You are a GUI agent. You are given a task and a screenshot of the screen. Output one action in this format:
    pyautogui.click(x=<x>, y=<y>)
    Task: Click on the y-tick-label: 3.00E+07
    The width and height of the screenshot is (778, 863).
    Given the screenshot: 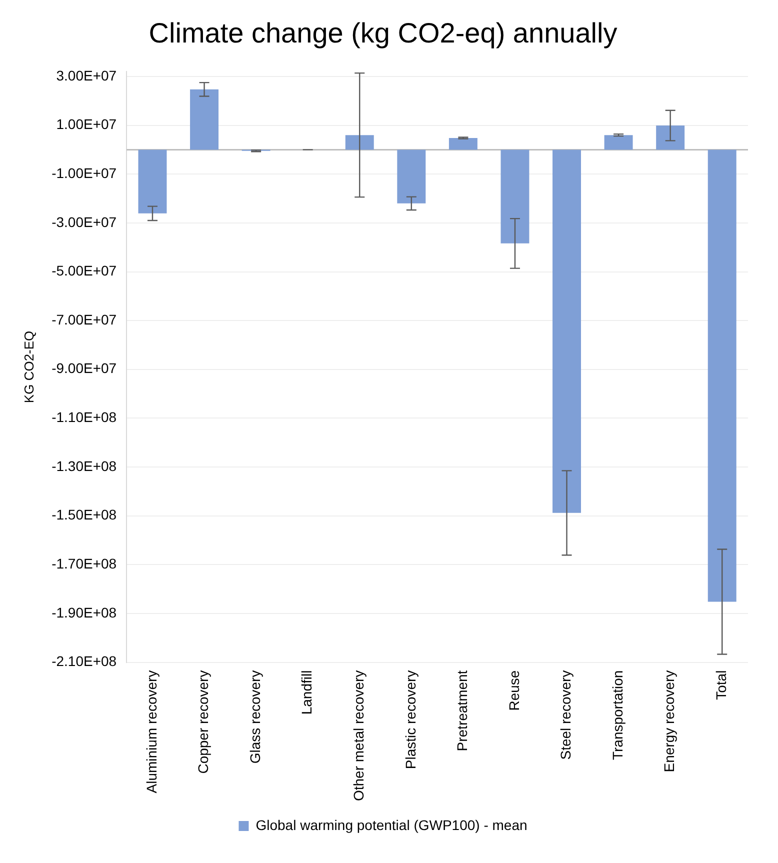 What is the action you would take?
    pyautogui.click(x=86, y=75)
    